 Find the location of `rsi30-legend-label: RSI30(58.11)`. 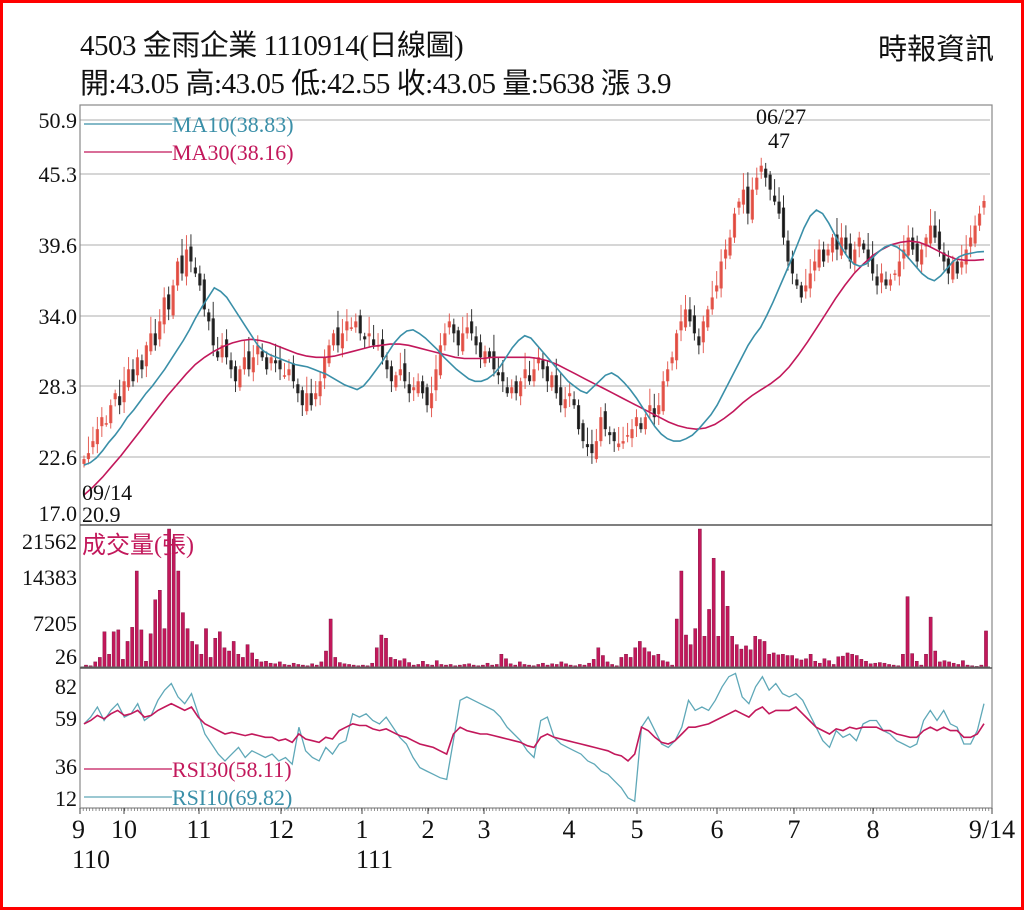

rsi30-legend-label: RSI30(58.11) is located at coordinates (232, 769).